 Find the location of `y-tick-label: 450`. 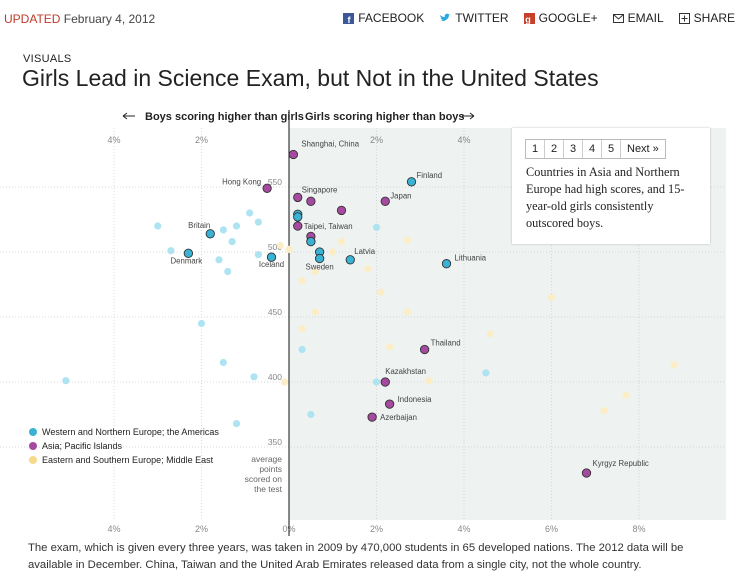

y-tick-label: 450 is located at coordinates (275, 312).